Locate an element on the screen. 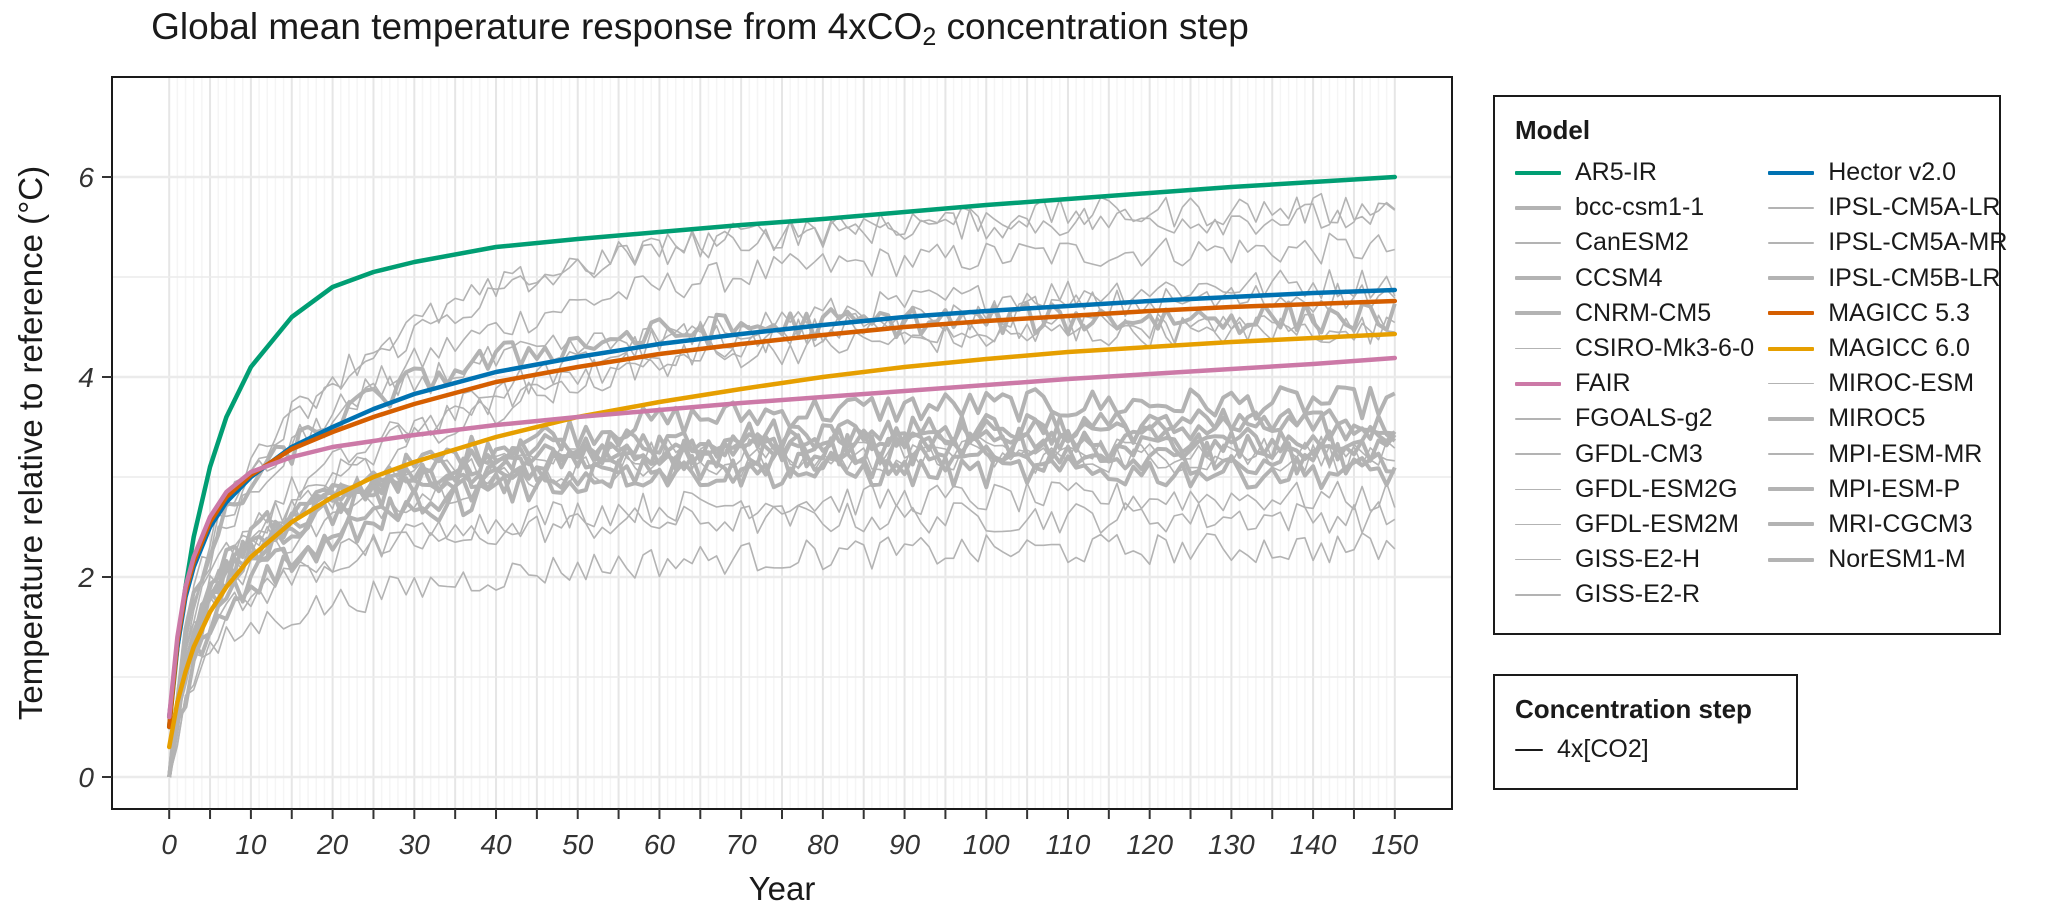 This screenshot has height=913, width=2067. y-tick-label: 2 is located at coordinates (85, 577).